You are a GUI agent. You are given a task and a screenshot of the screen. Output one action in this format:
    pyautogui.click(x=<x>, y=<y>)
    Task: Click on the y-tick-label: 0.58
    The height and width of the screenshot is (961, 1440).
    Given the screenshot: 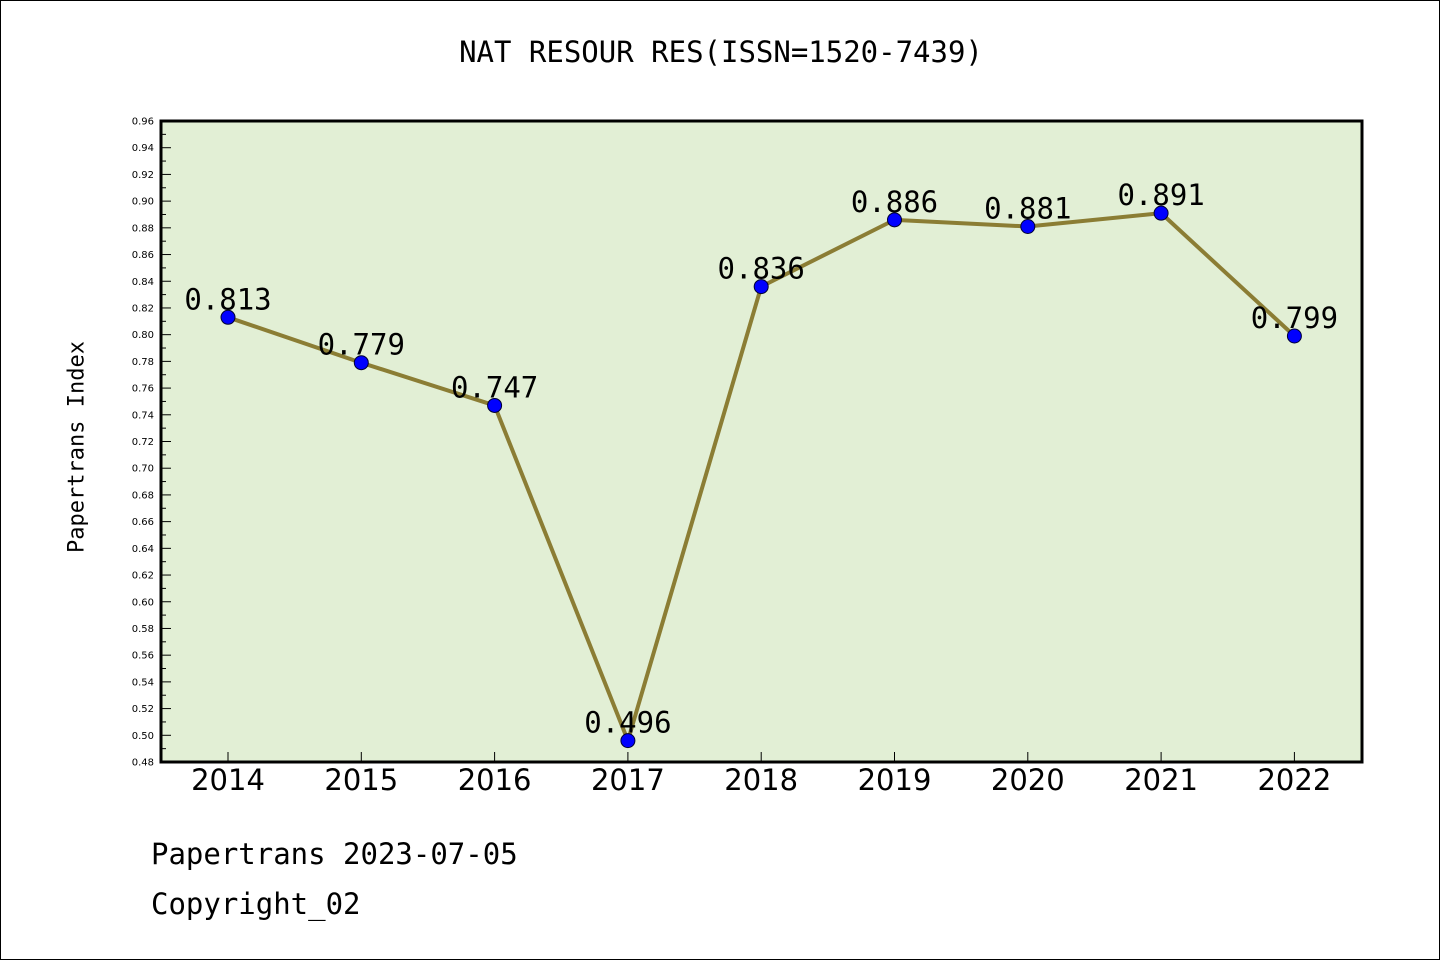 What is the action you would take?
    pyautogui.click(x=143, y=629)
    